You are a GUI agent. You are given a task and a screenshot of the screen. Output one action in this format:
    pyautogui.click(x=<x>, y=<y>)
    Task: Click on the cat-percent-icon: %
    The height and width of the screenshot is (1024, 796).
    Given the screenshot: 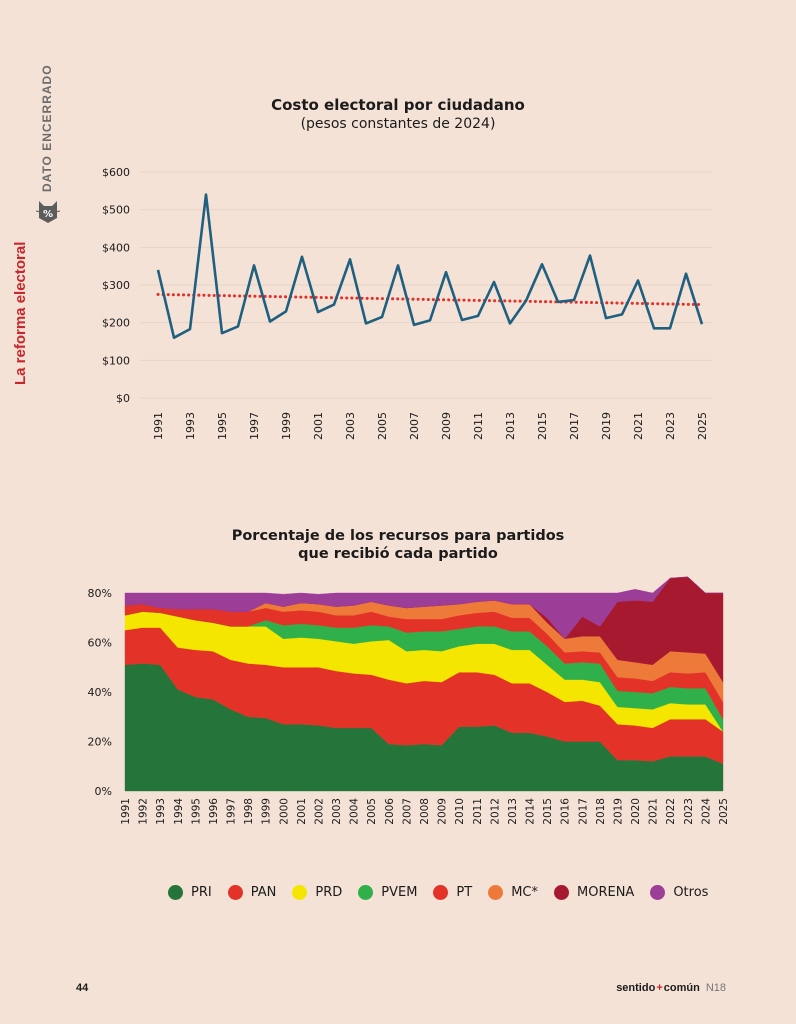 What is the action you would take?
    pyautogui.click(x=48, y=212)
    